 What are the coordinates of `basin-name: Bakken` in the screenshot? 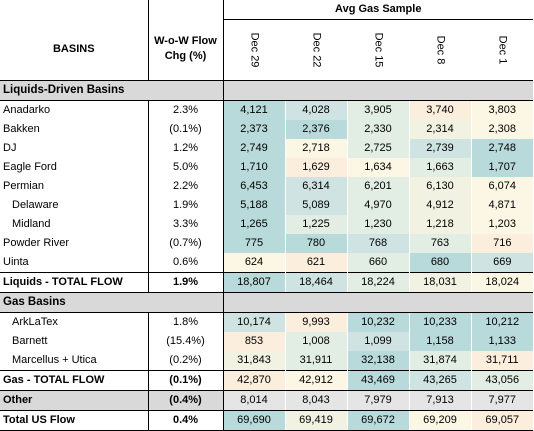 It's located at (21, 129).